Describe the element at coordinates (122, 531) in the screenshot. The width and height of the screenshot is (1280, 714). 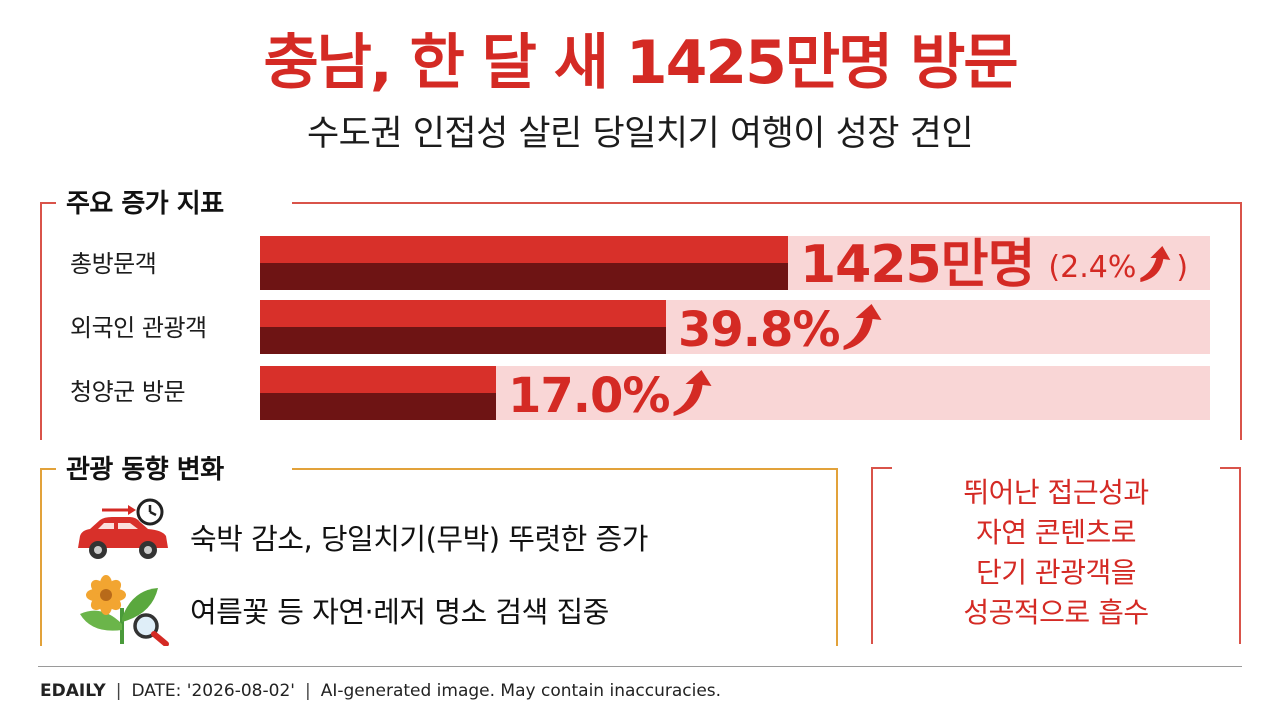
I see `car-clock-icon` at that location.